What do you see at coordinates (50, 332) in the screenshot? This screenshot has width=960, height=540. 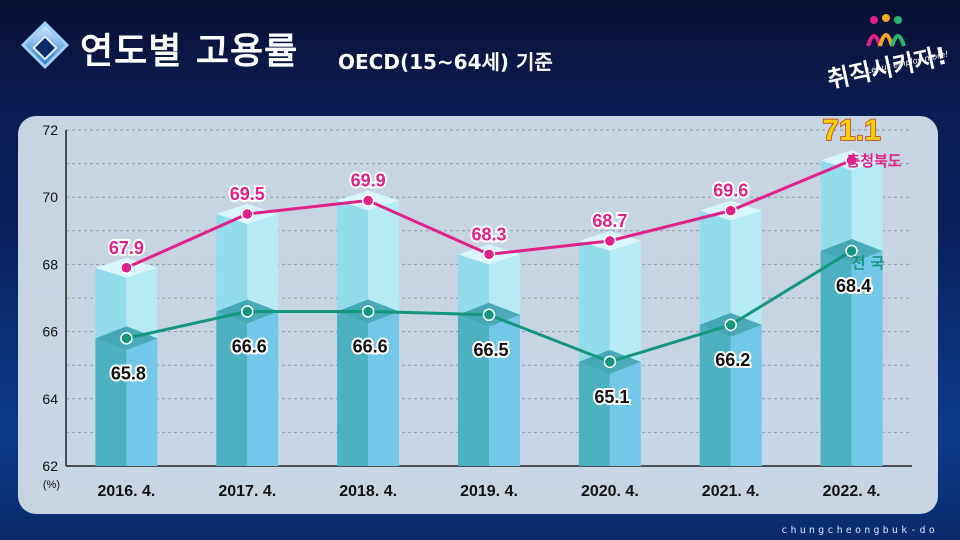 I see `y-tick-label: 66` at bounding box center [50, 332].